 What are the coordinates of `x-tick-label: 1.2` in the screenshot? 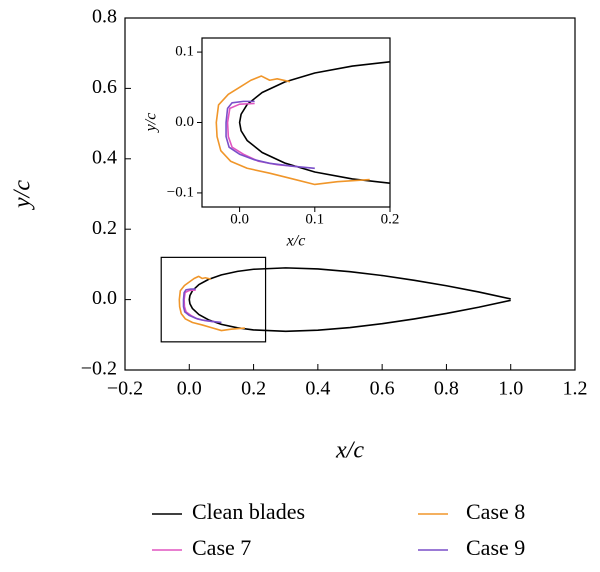 It's located at (575, 389).